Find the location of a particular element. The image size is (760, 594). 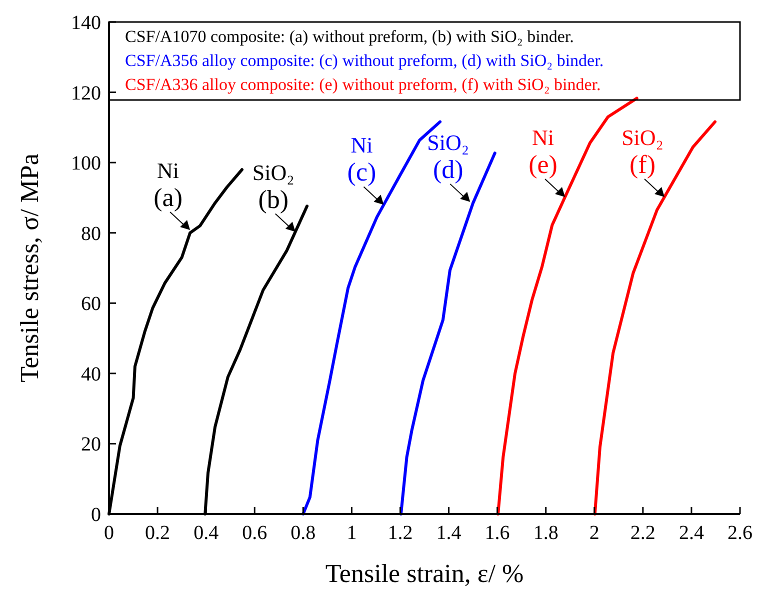

x-tick-label: 0.8 is located at coordinates (303, 533).